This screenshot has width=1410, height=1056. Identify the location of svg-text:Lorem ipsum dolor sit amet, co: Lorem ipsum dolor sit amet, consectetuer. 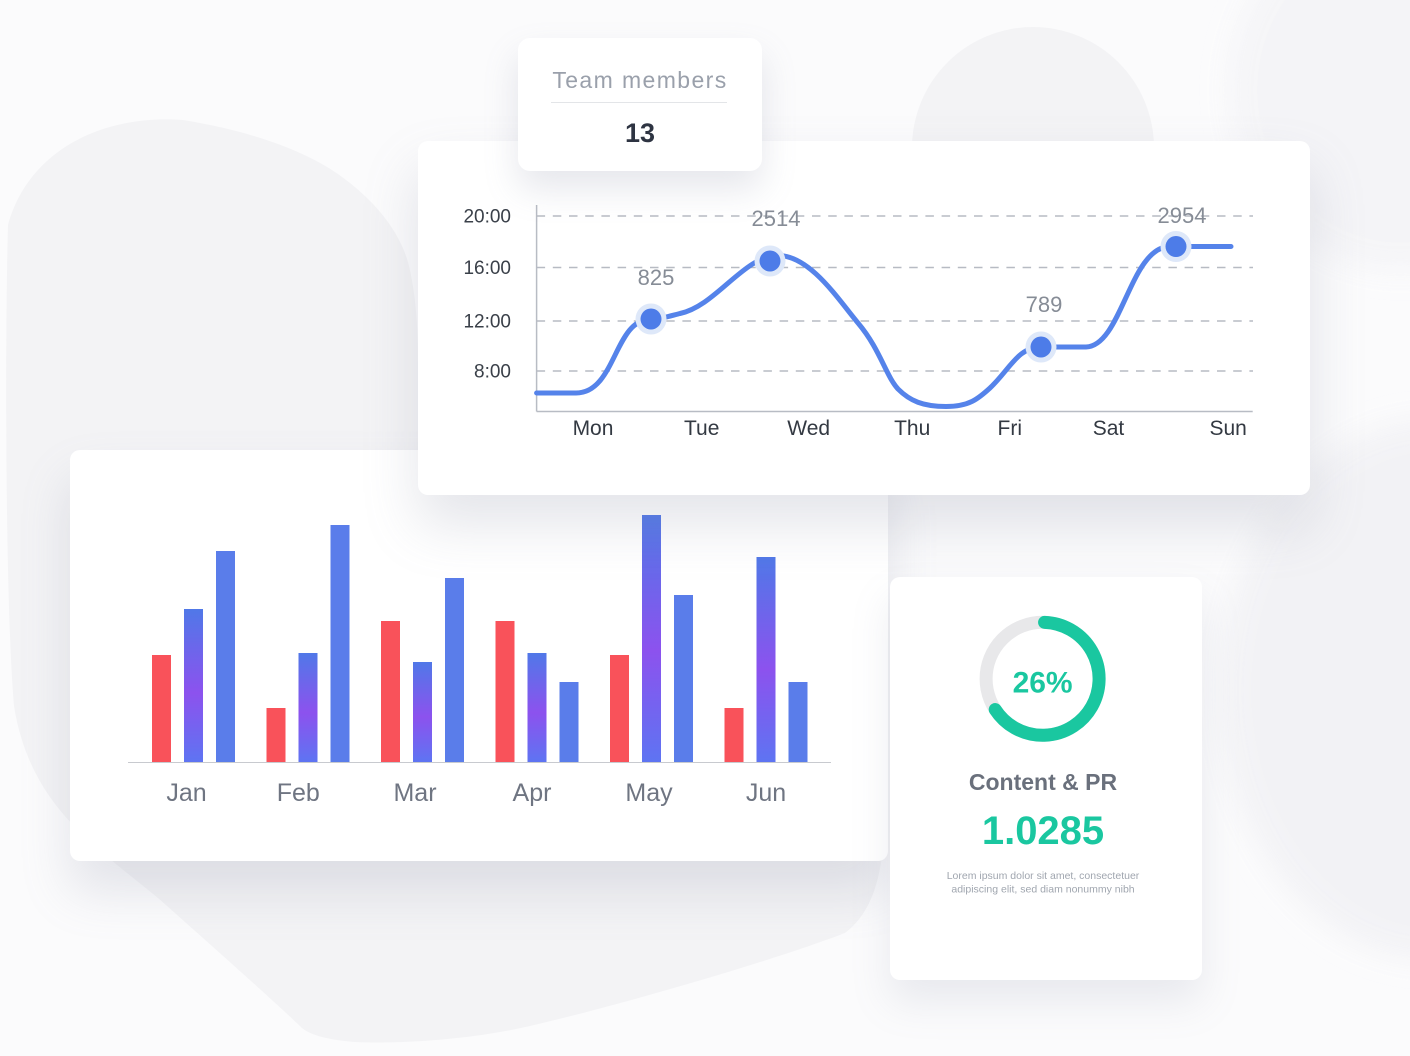
(1043, 876).